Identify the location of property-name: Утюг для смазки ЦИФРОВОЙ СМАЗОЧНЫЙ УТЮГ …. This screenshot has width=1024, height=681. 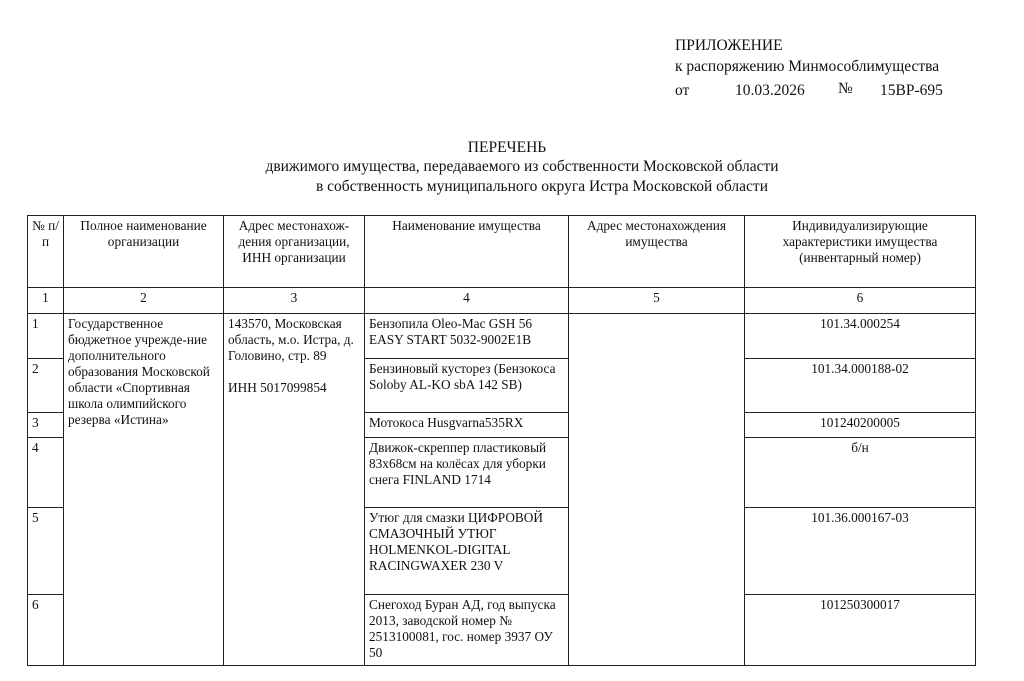
(466, 551).